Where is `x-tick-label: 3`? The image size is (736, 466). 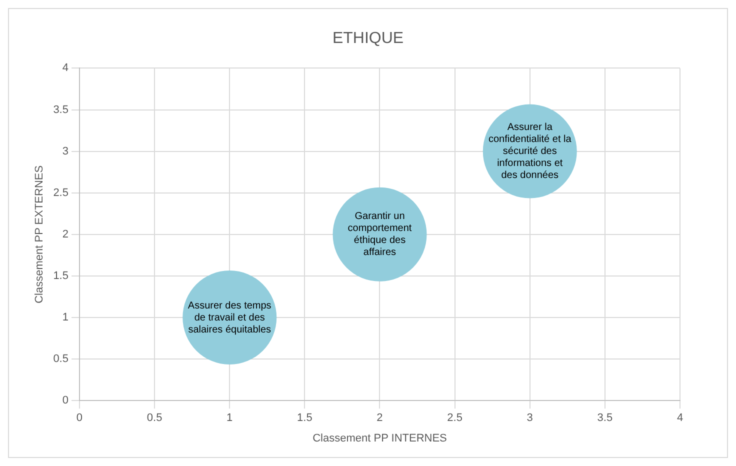 x-tick-label: 3 is located at coordinates (529, 418).